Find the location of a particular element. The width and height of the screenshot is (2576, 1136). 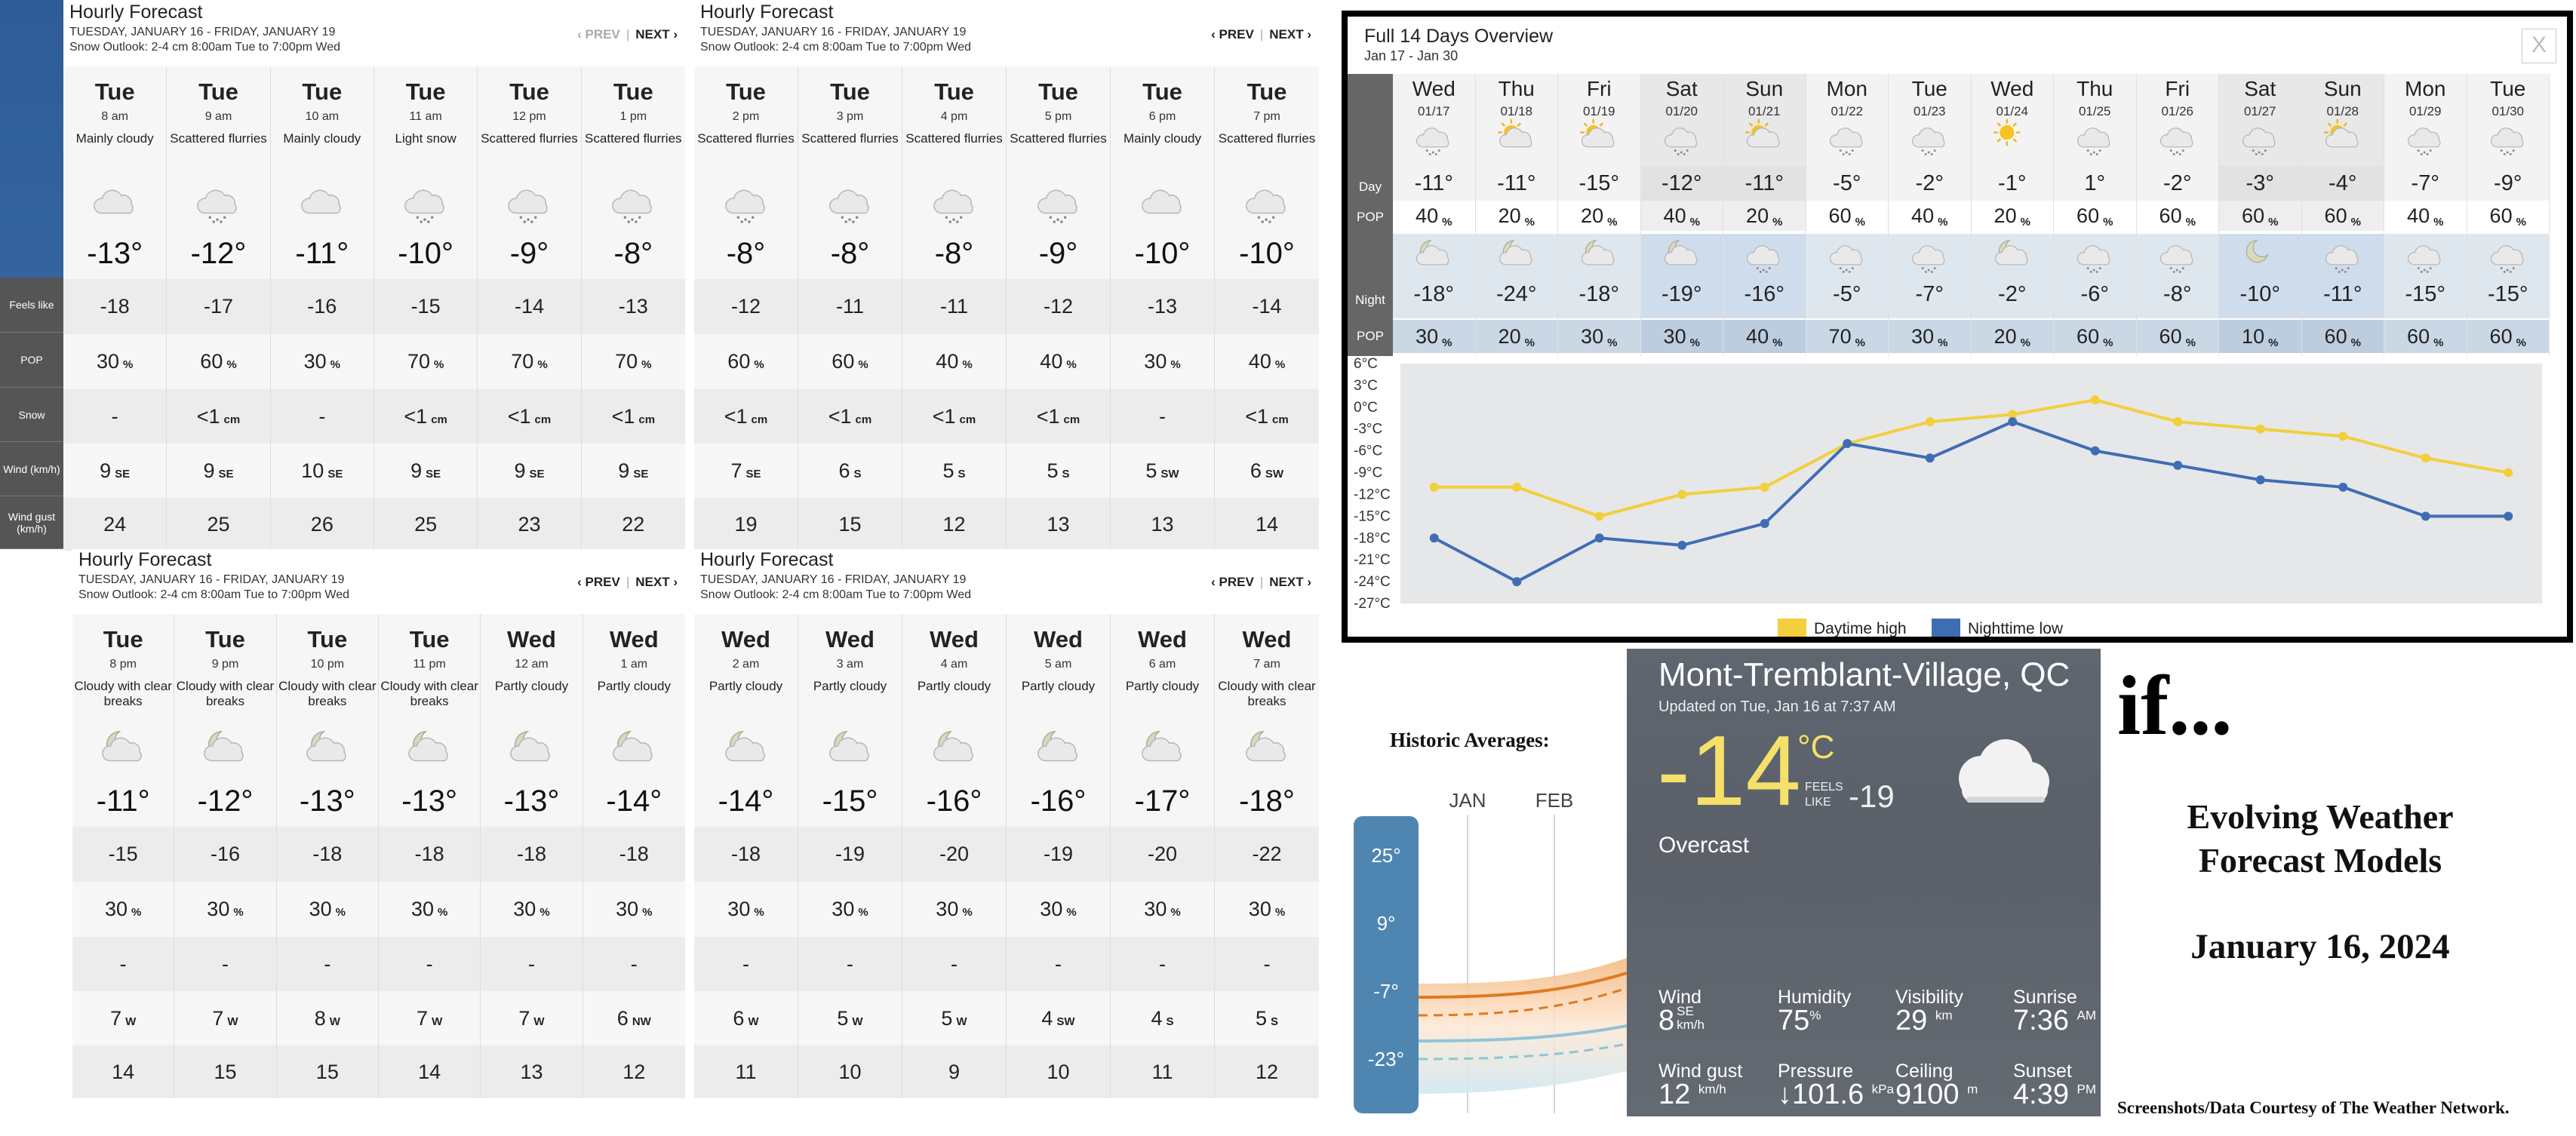

hour-header: Tue 11 pm Cloudy with clear breaks -13° is located at coordinates (429, 720).